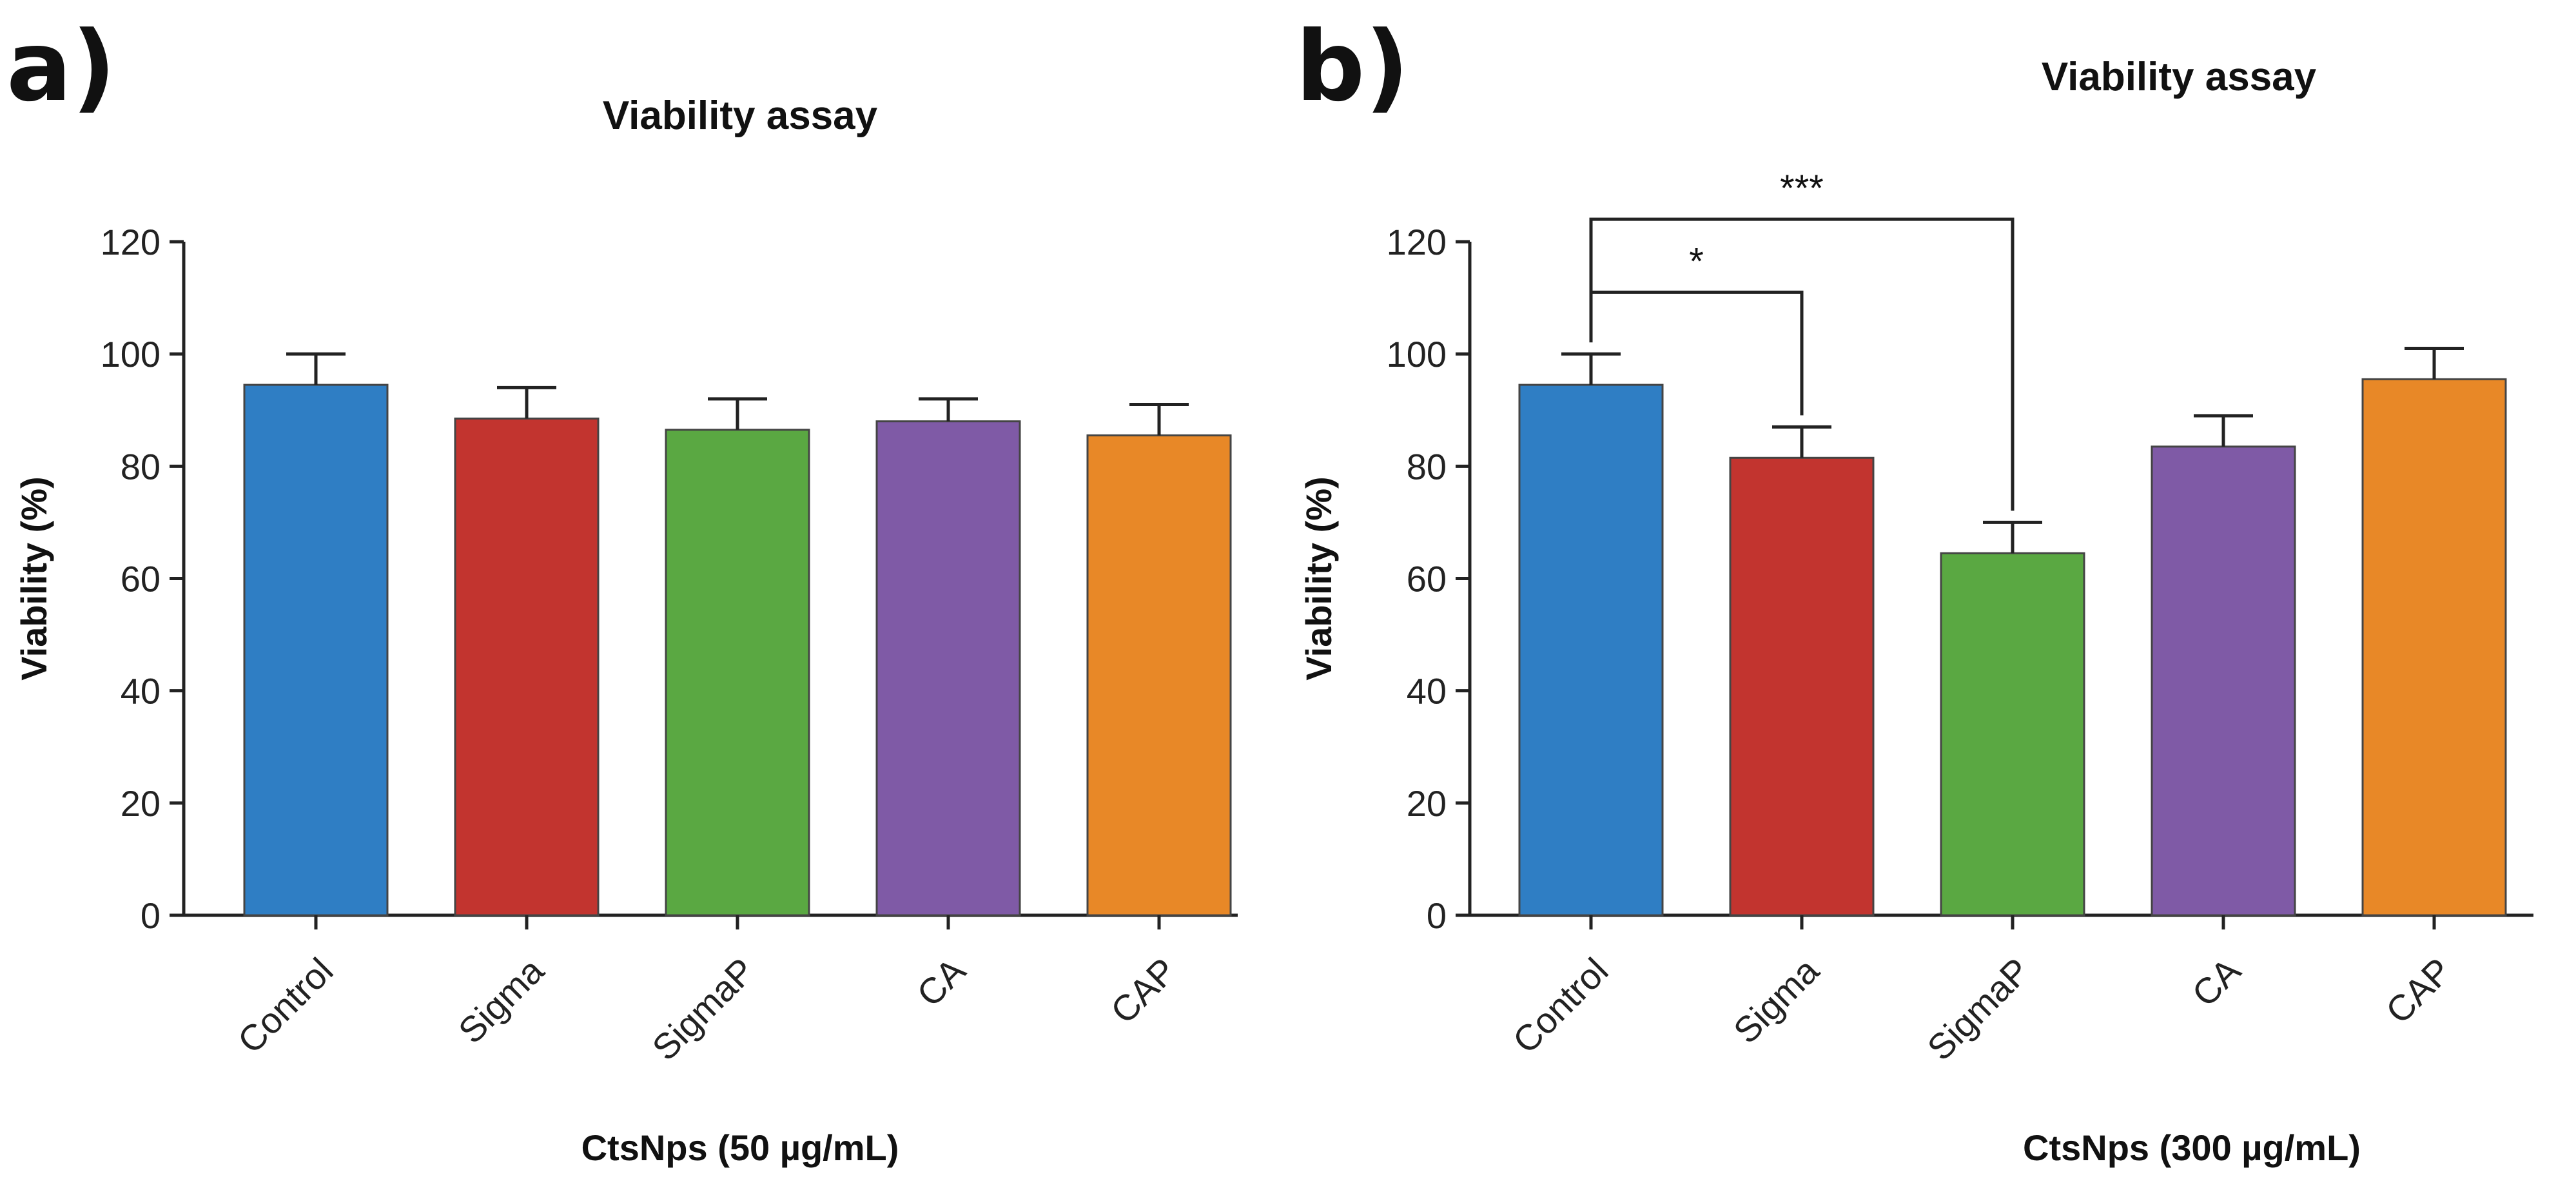  What do you see at coordinates (61, 67) in the screenshot?
I see `panel-label: a)` at bounding box center [61, 67].